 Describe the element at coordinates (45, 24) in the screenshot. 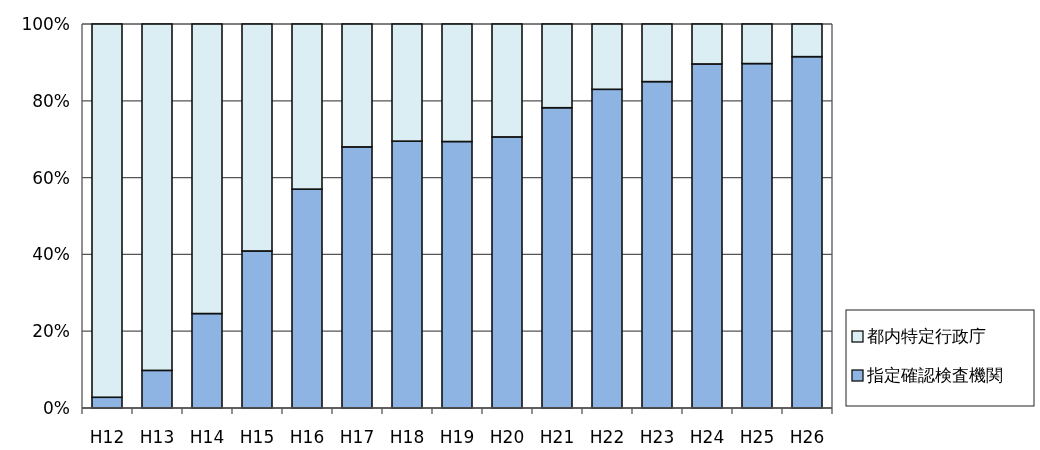

I see `y-tick-label: 100%` at that location.